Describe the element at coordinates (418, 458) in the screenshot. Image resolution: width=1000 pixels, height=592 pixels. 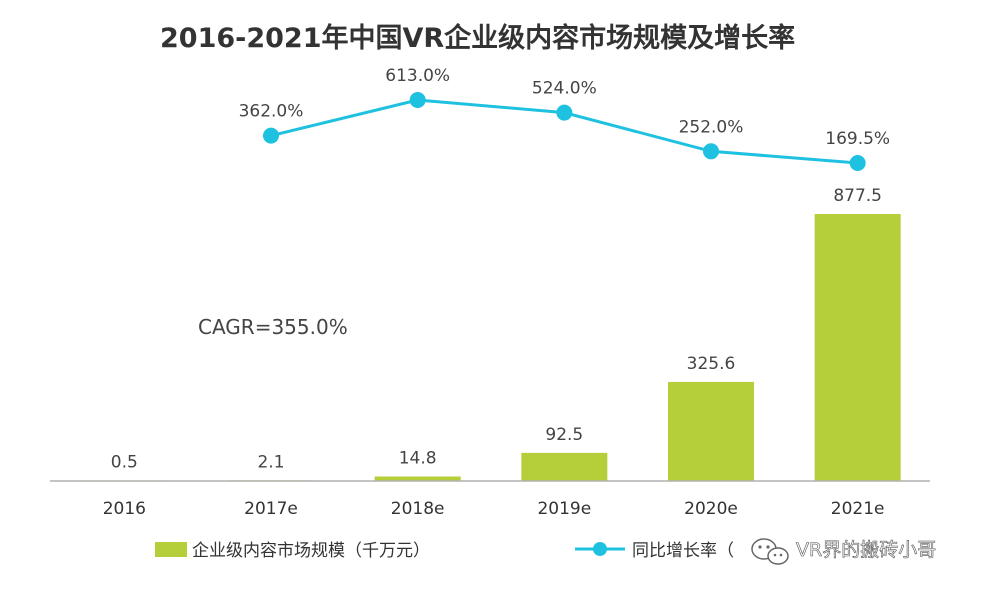
I see `bar-label-2018e: 14.8` at that location.